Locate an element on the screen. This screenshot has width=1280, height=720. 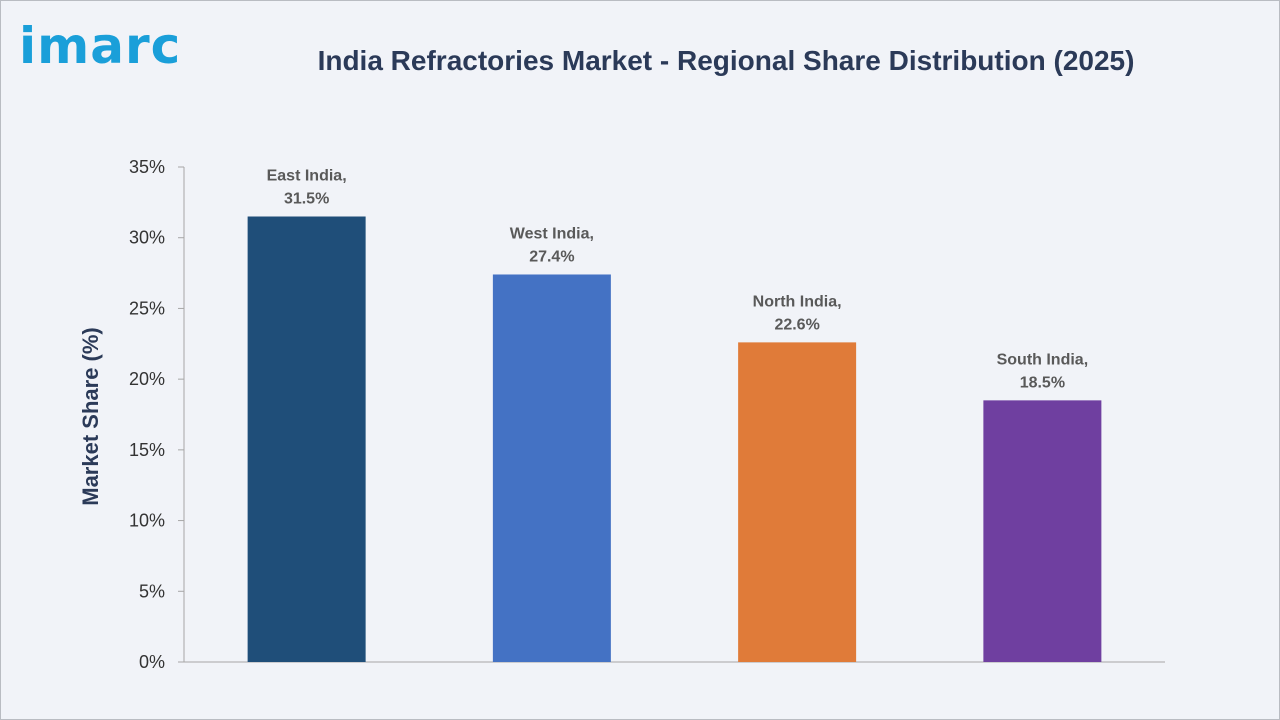
data-label-category: West India, is located at coordinates (552, 233).